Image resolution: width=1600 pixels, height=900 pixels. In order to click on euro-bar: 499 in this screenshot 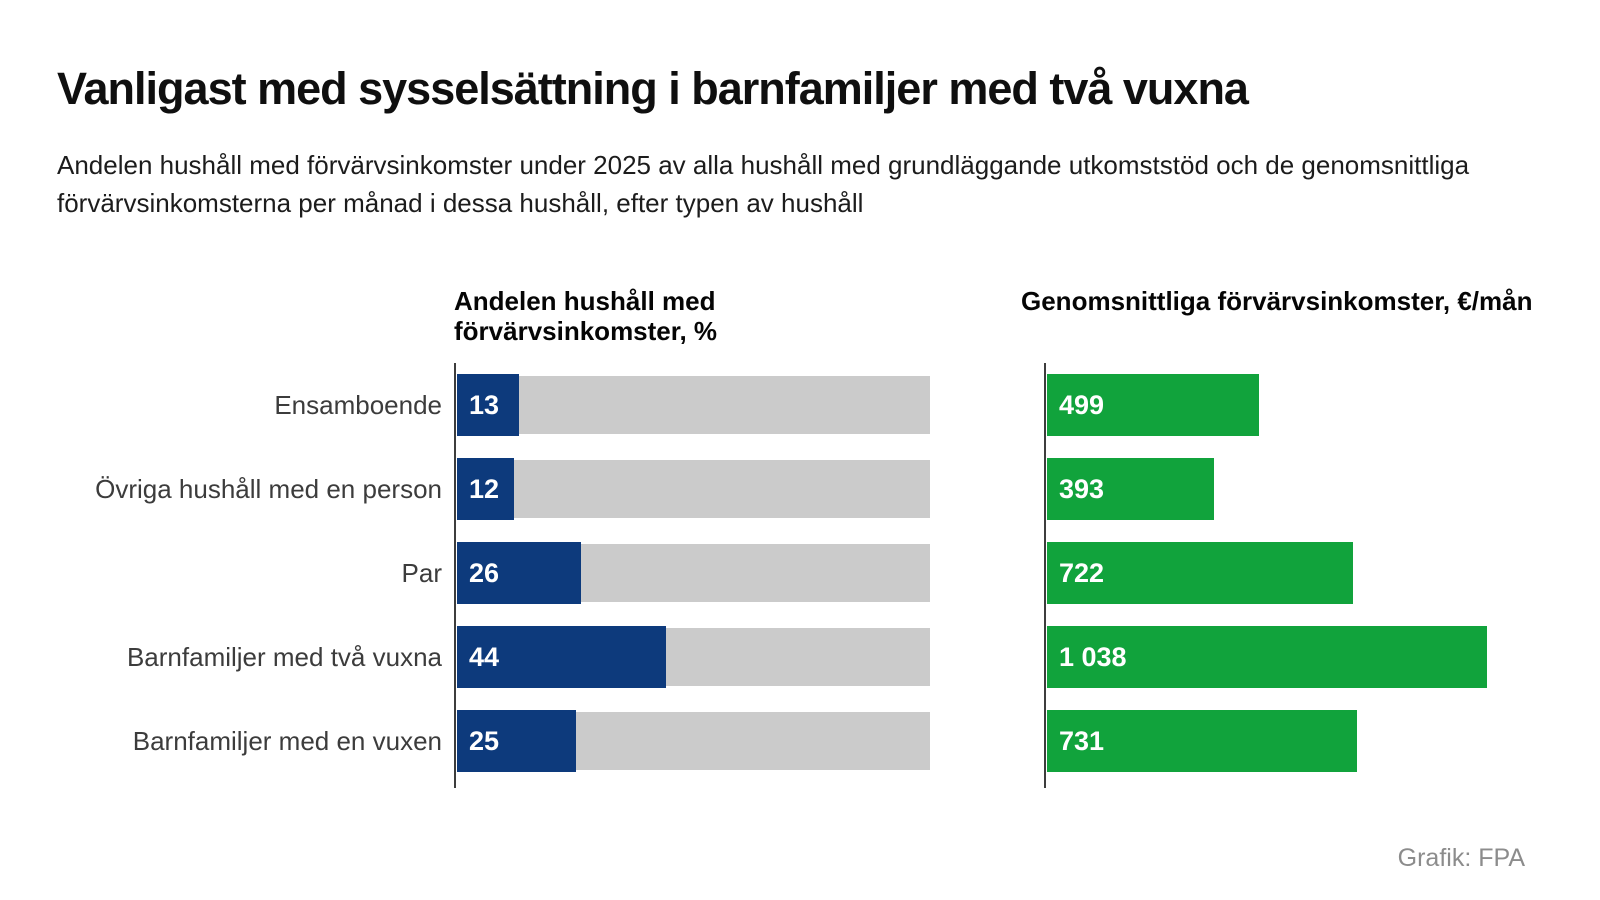, I will do `click(1153, 405)`.